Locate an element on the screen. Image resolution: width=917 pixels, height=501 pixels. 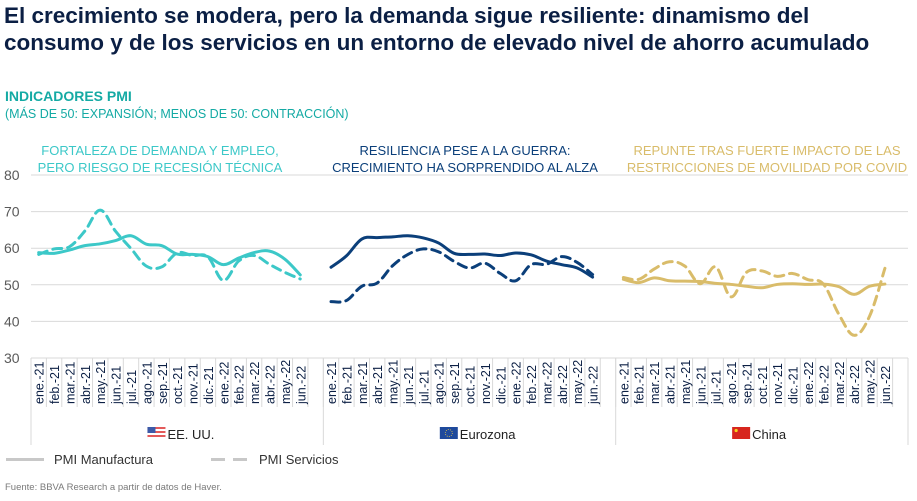
legend-item-servicios: PMI Servicios is located at coordinates (274, 459).